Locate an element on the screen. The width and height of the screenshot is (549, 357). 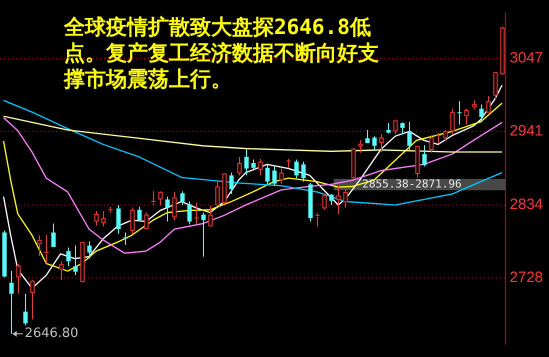
y-tick-label: 2728 is located at coordinates (527, 277).